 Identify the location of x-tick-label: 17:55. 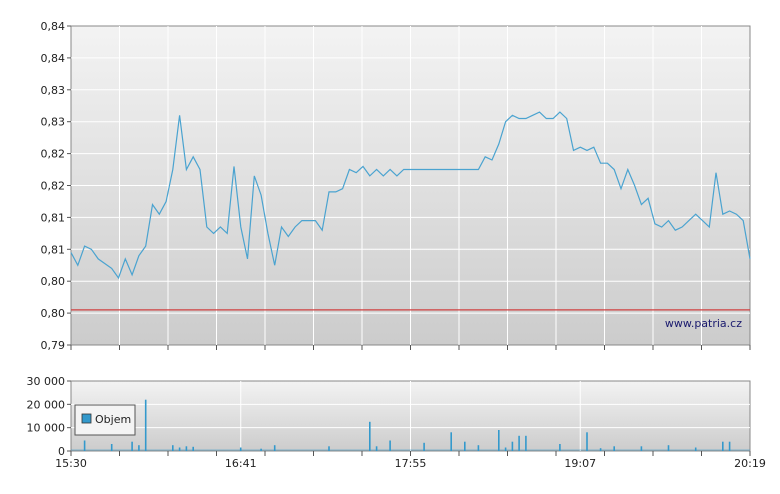
(411, 463).